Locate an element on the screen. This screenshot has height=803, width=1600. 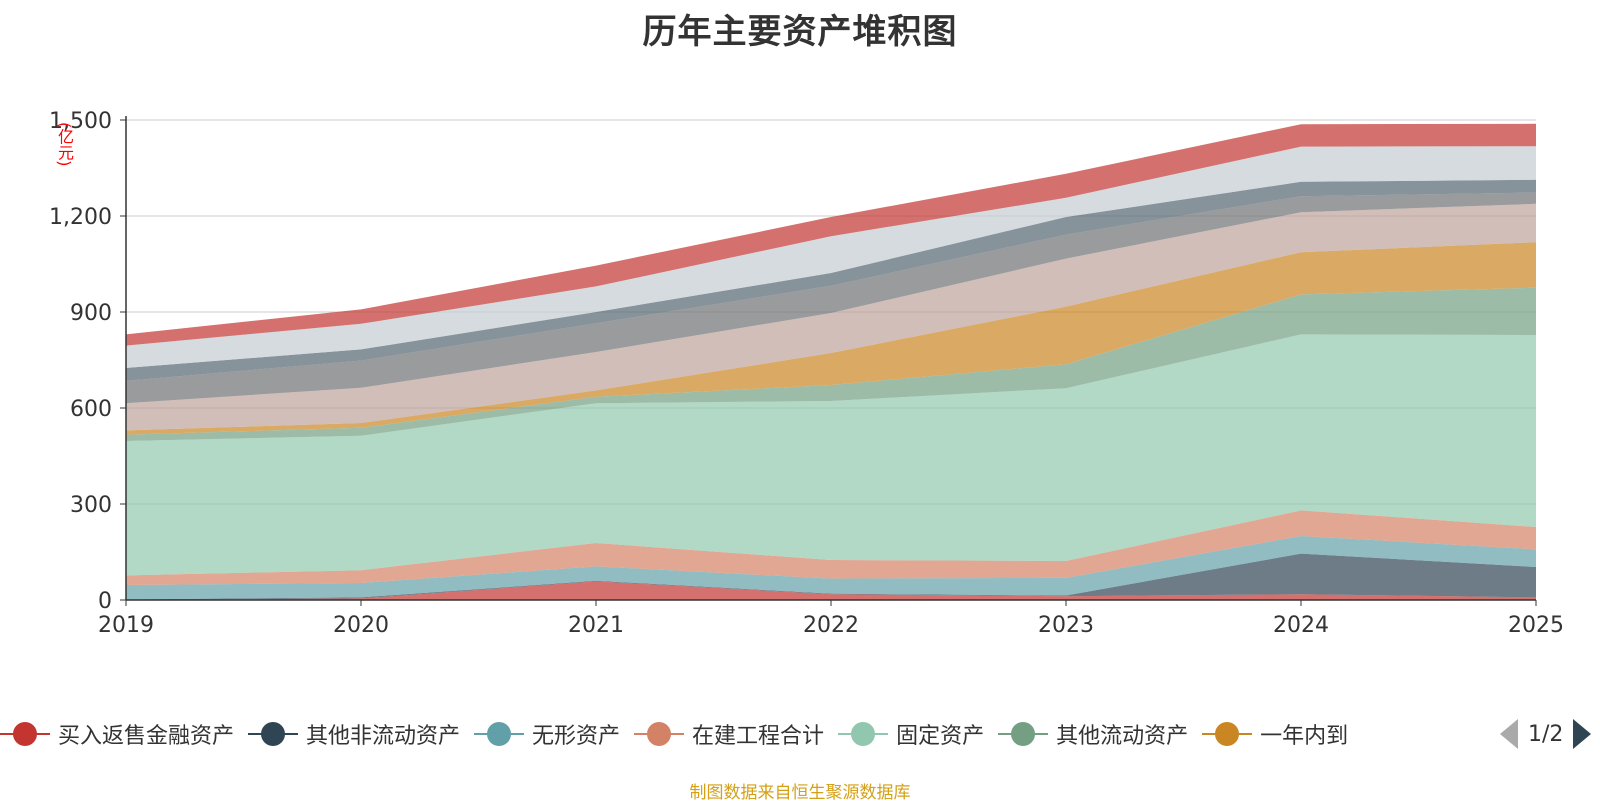
x-tick-label: 2021 is located at coordinates (596, 625).